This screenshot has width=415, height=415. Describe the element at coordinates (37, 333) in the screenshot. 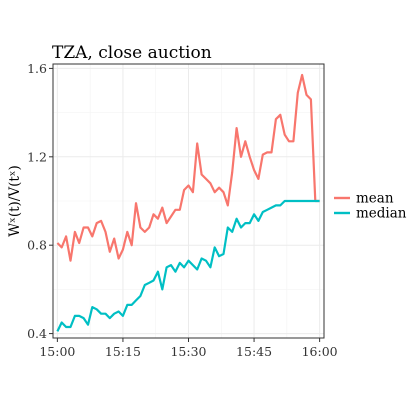

I see `y-tick-label: 0.4` at that location.